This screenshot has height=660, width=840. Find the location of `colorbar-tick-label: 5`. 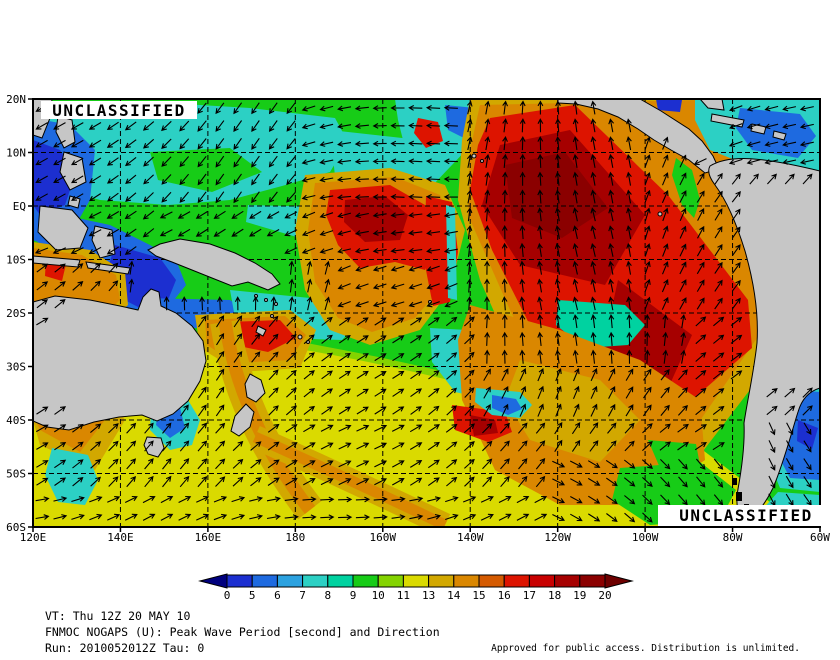

colorbar-tick-label: 5 is located at coordinates (252, 595).